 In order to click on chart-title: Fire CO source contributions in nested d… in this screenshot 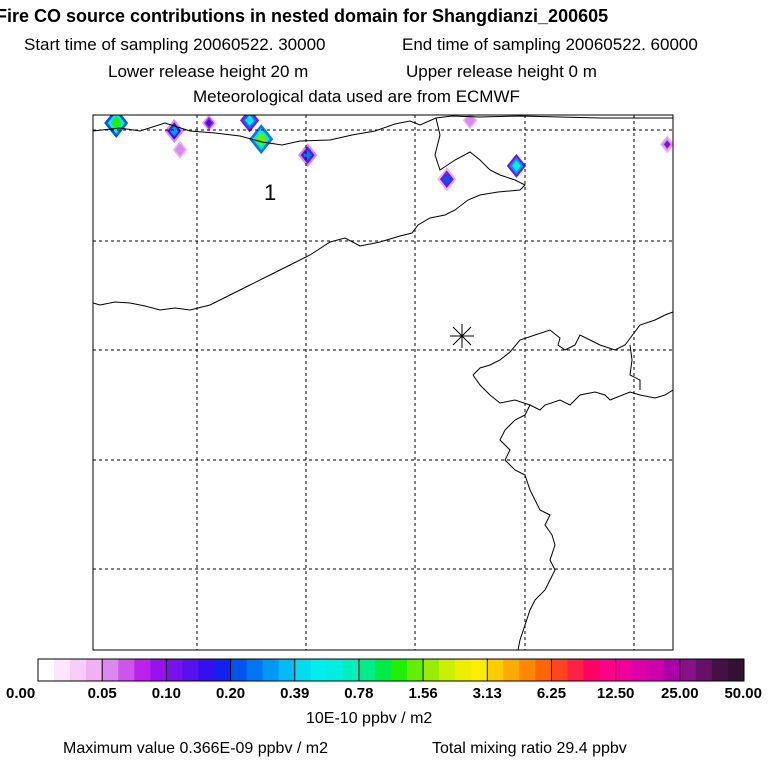, I will do `click(304, 16)`.